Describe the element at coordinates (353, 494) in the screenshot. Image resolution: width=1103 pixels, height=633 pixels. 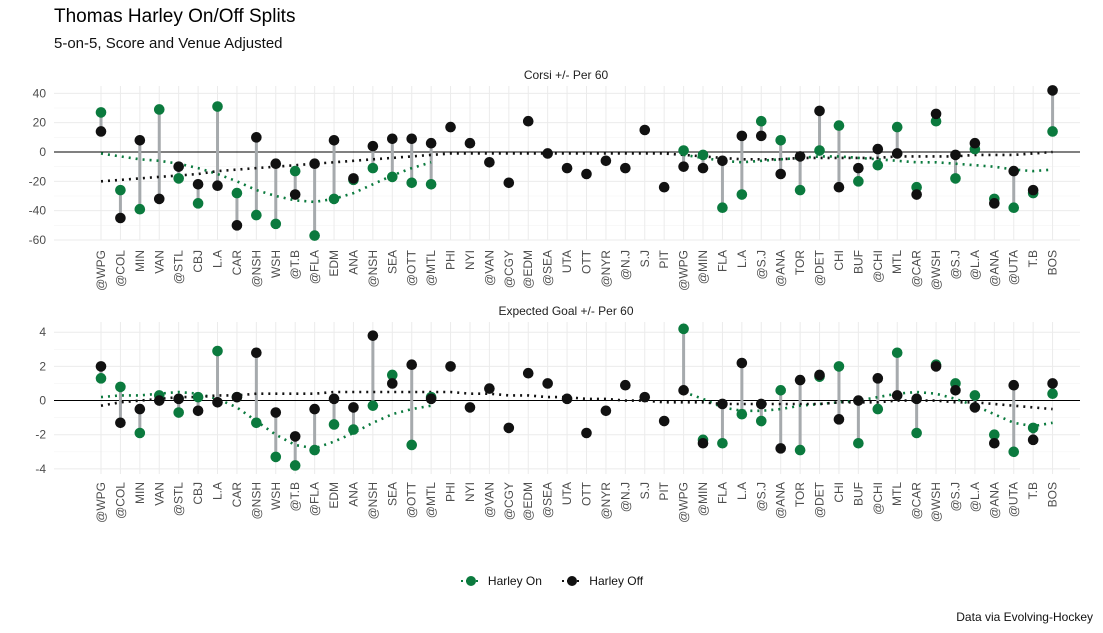
I see `x-tick-label: ANA` at that location.